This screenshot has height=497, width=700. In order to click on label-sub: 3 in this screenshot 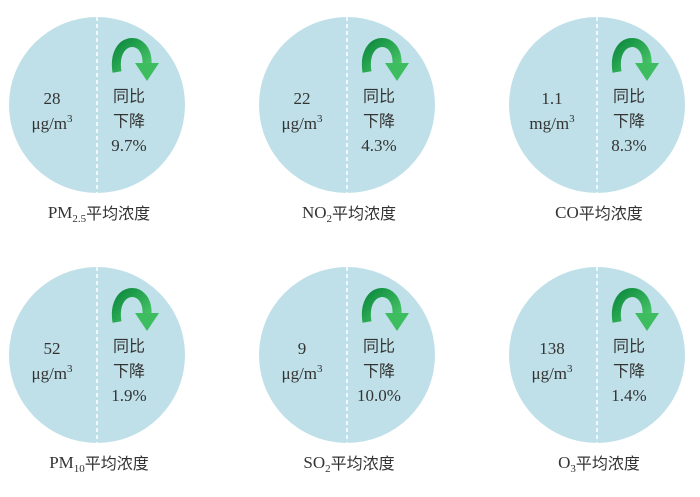, I will do `click(573, 469)`.